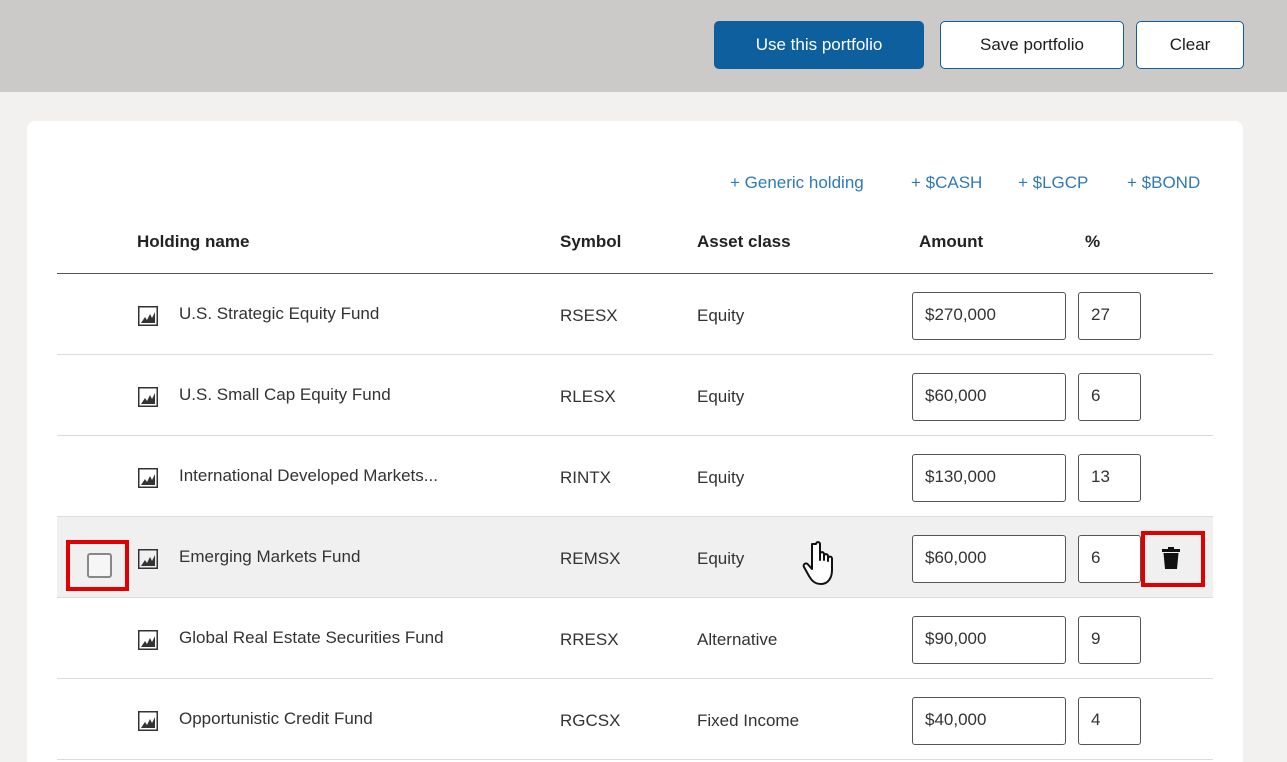 The width and height of the screenshot is (1287, 762). What do you see at coordinates (748, 720) in the screenshot?
I see `holding-asset-class: Fixed Income` at bounding box center [748, 720].